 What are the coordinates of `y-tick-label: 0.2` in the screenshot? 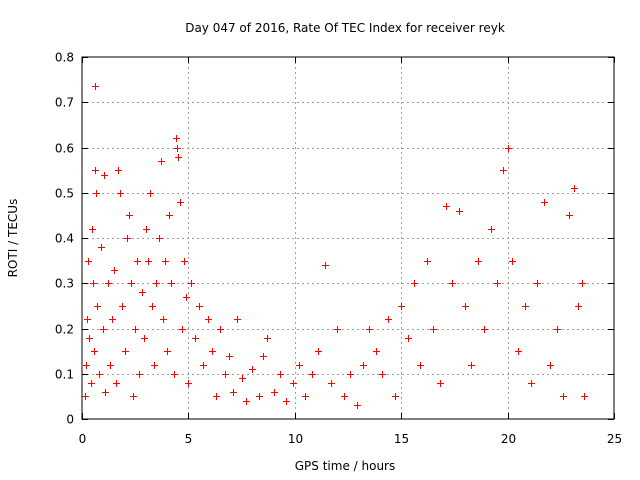 It's located at (64, 330).